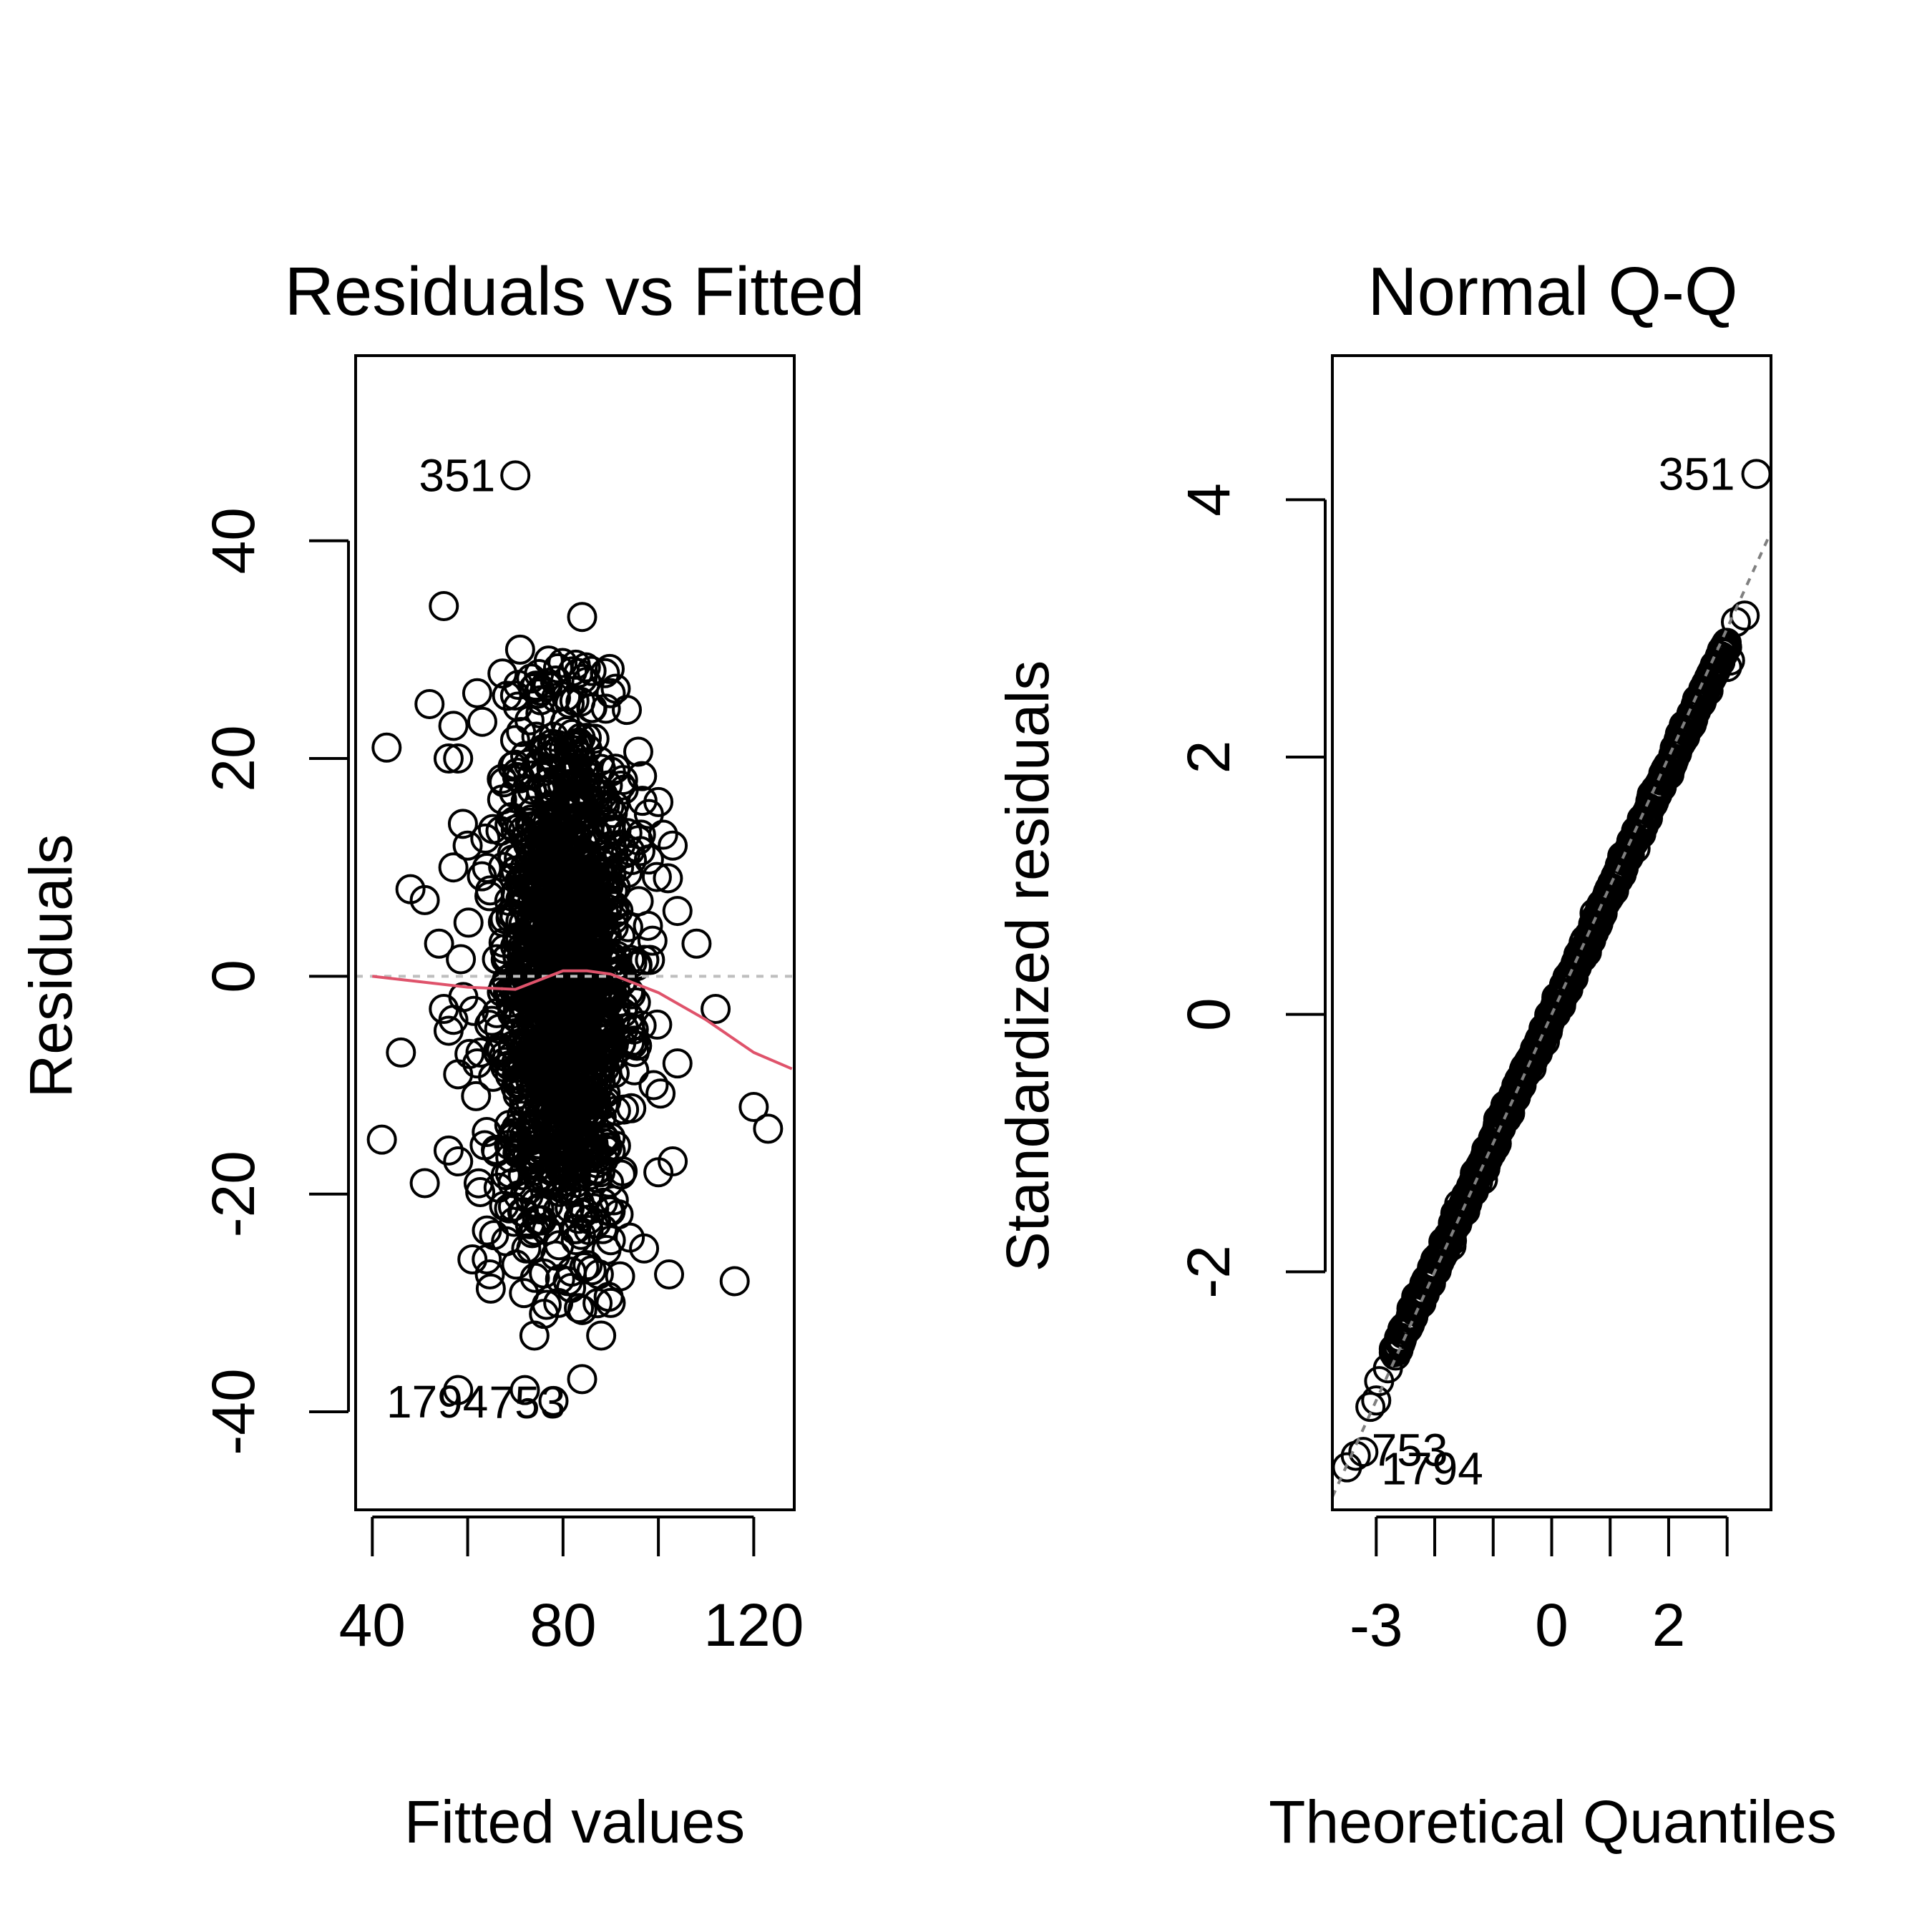  Describe the element at coordinates (1027, 966) in the screenshot. I see `y-axis-label: Standardized residuals` at that location.